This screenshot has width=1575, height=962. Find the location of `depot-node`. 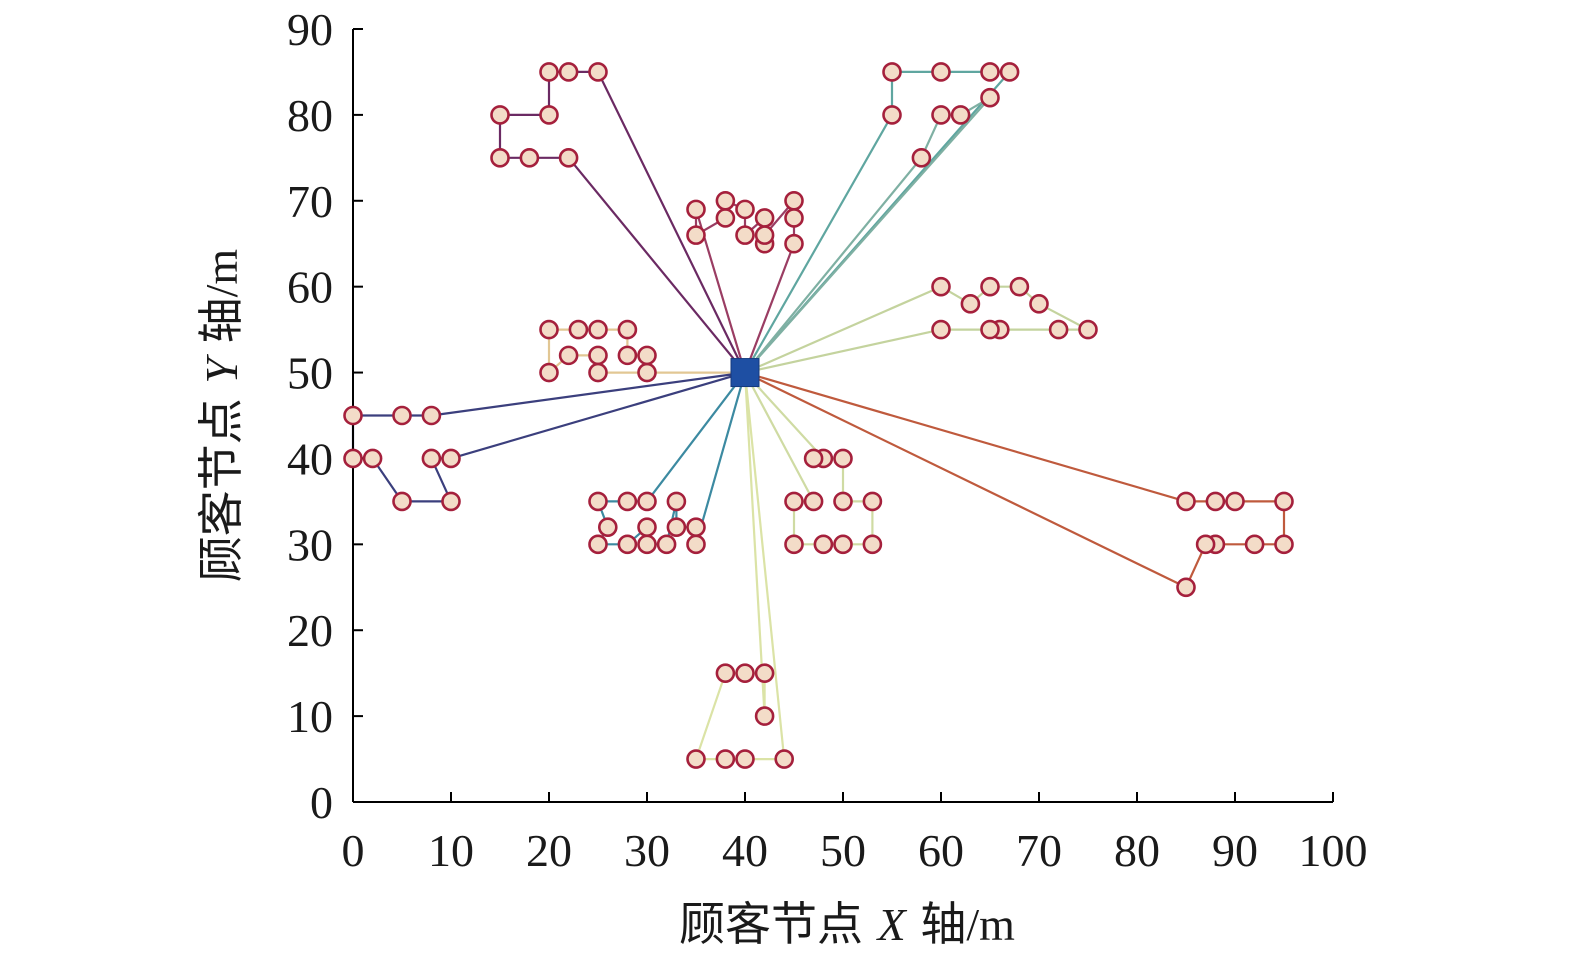

depot-node is located at coordinates (745, 373).